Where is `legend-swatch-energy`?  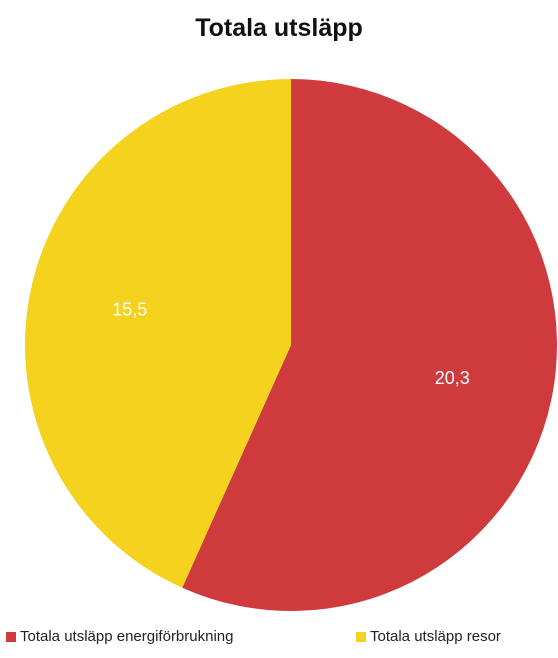 legend-swatch-energy is located at coordinates (11, 636).